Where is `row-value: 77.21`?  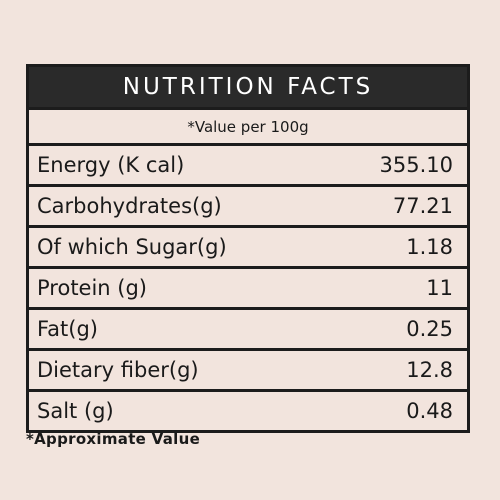 row-value: 77.21 is located at coordinates (422, 206).